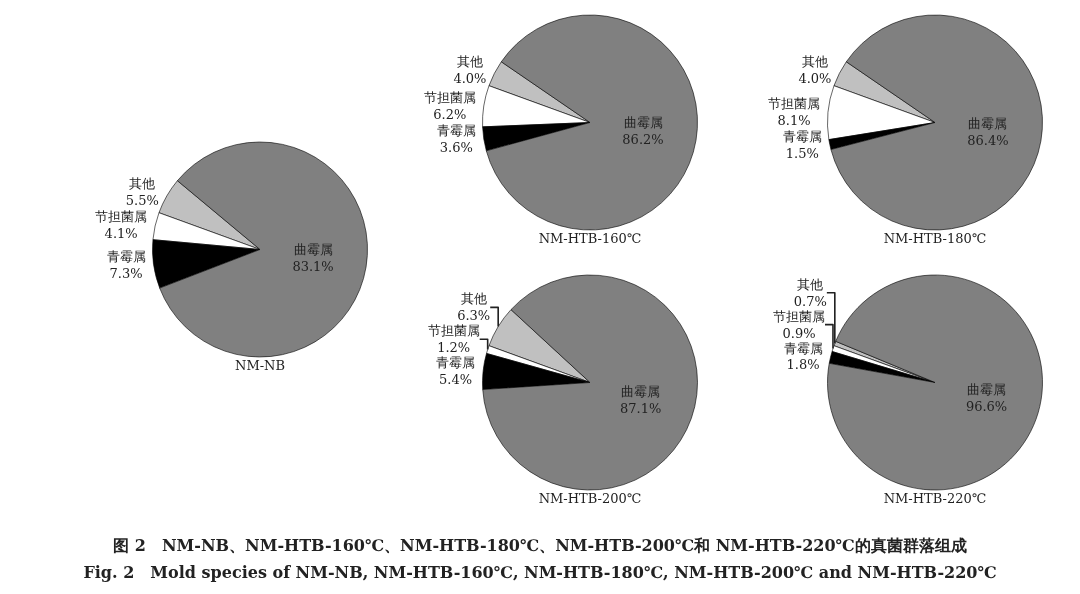  What do you see at coordinates (799, 333) in the screenshot?
I see `data-label: 0.9%` at bounding box center [799, 333].